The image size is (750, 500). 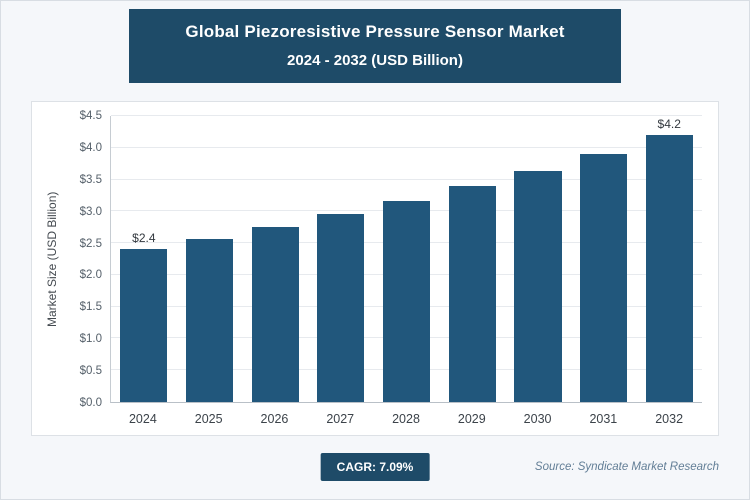 What do you see at coordinates (90, 339) in the screenshot?
I see `y-tick-label: $1.0` at bounding box center [90, 339].